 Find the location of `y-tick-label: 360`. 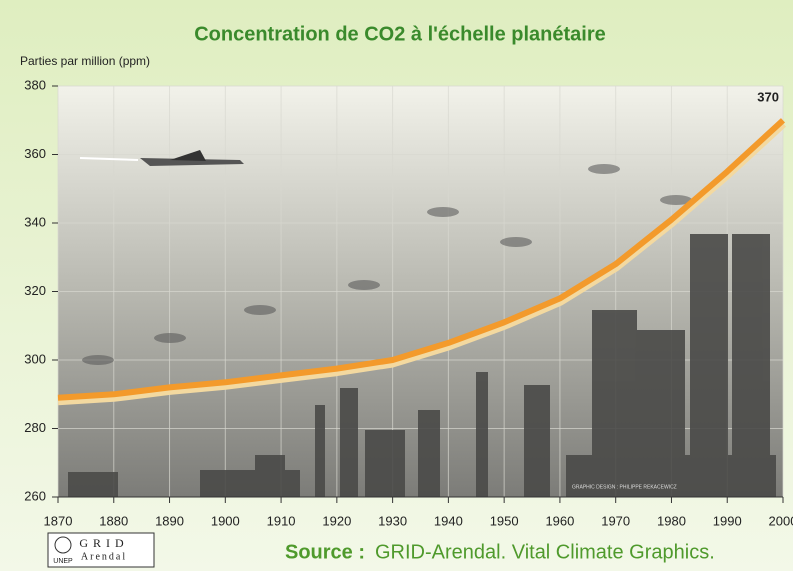

y-tick-label: 360 is located at coordinates (35, 153).